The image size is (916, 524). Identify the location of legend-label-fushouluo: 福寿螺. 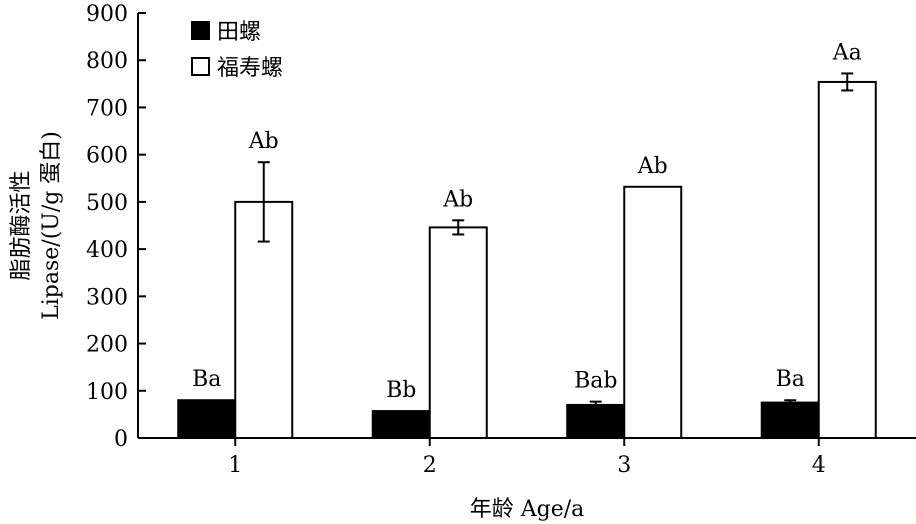
(250, 68).